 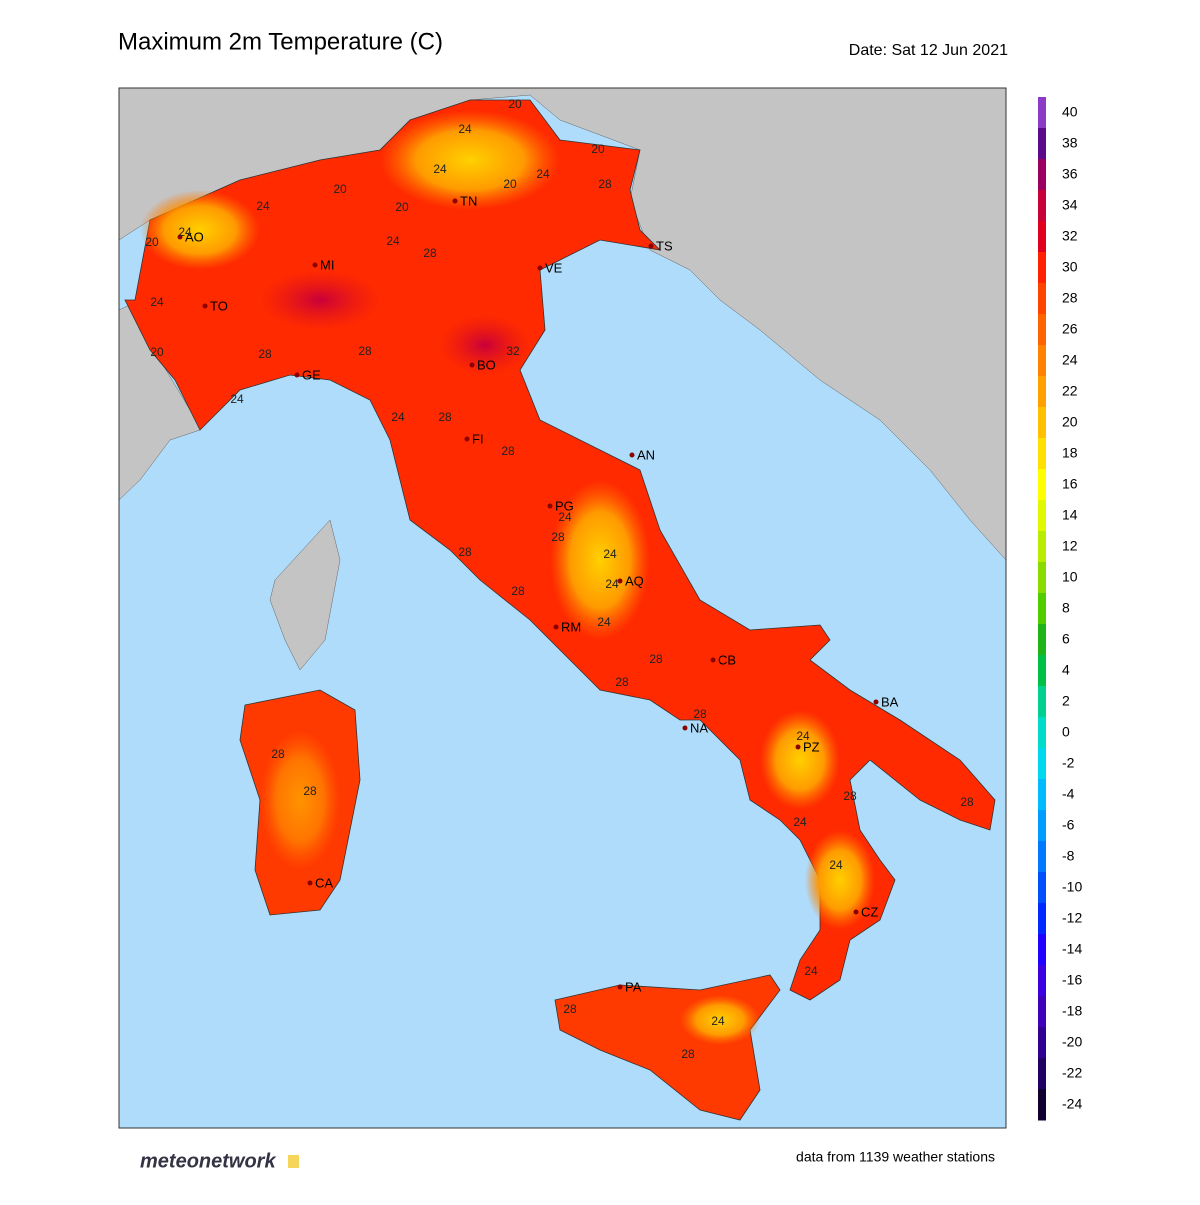 I want to click on colorbar-tick-label: 4, so click(x=1066, y=670).